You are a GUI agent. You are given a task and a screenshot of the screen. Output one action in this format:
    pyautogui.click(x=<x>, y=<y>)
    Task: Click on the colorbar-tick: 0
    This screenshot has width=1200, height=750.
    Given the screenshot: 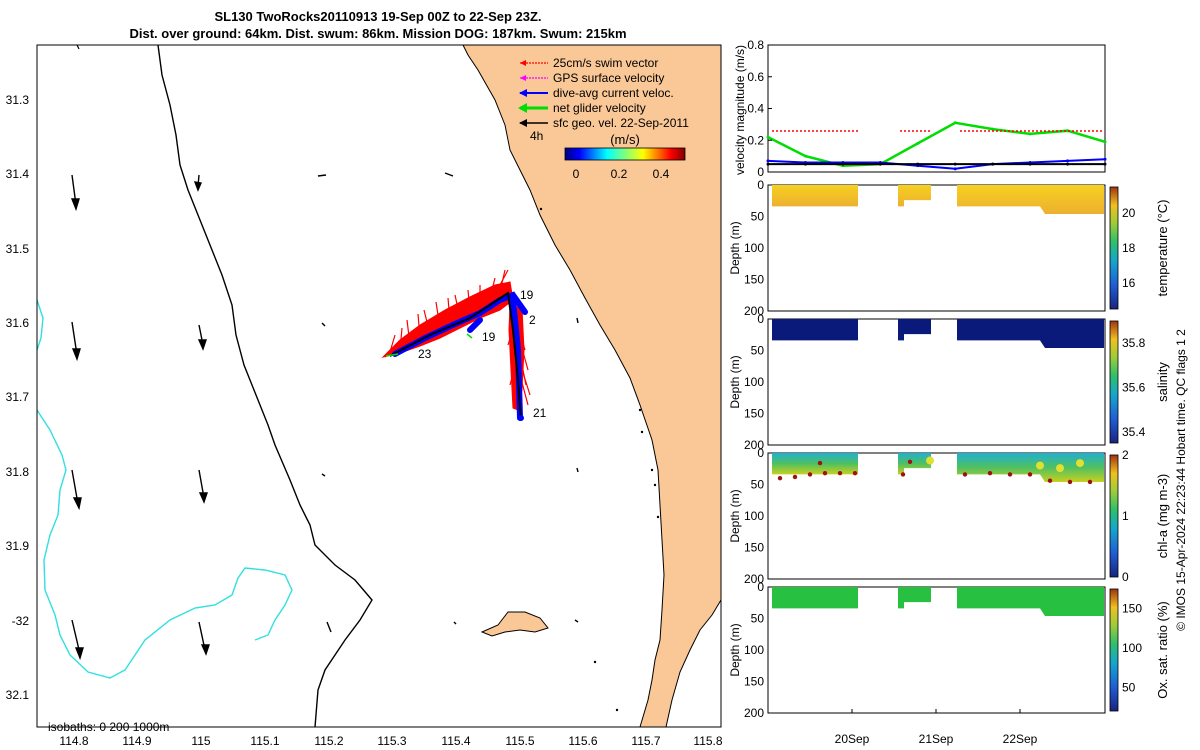 What is the action you would take?
    pyautogui.click(x=1125, y=577)
    